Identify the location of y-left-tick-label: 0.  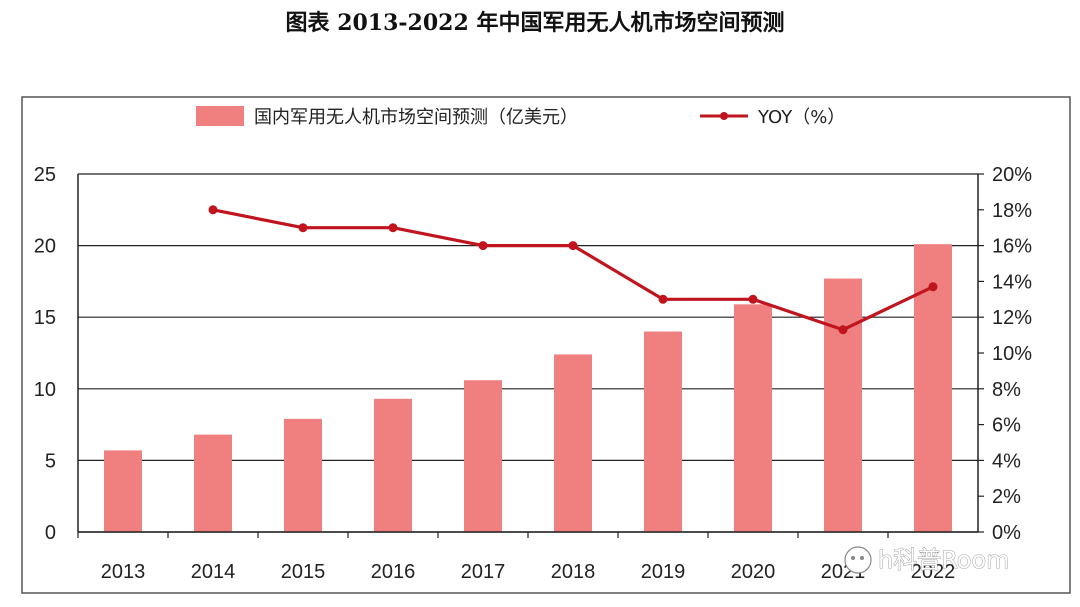
(50, 533).